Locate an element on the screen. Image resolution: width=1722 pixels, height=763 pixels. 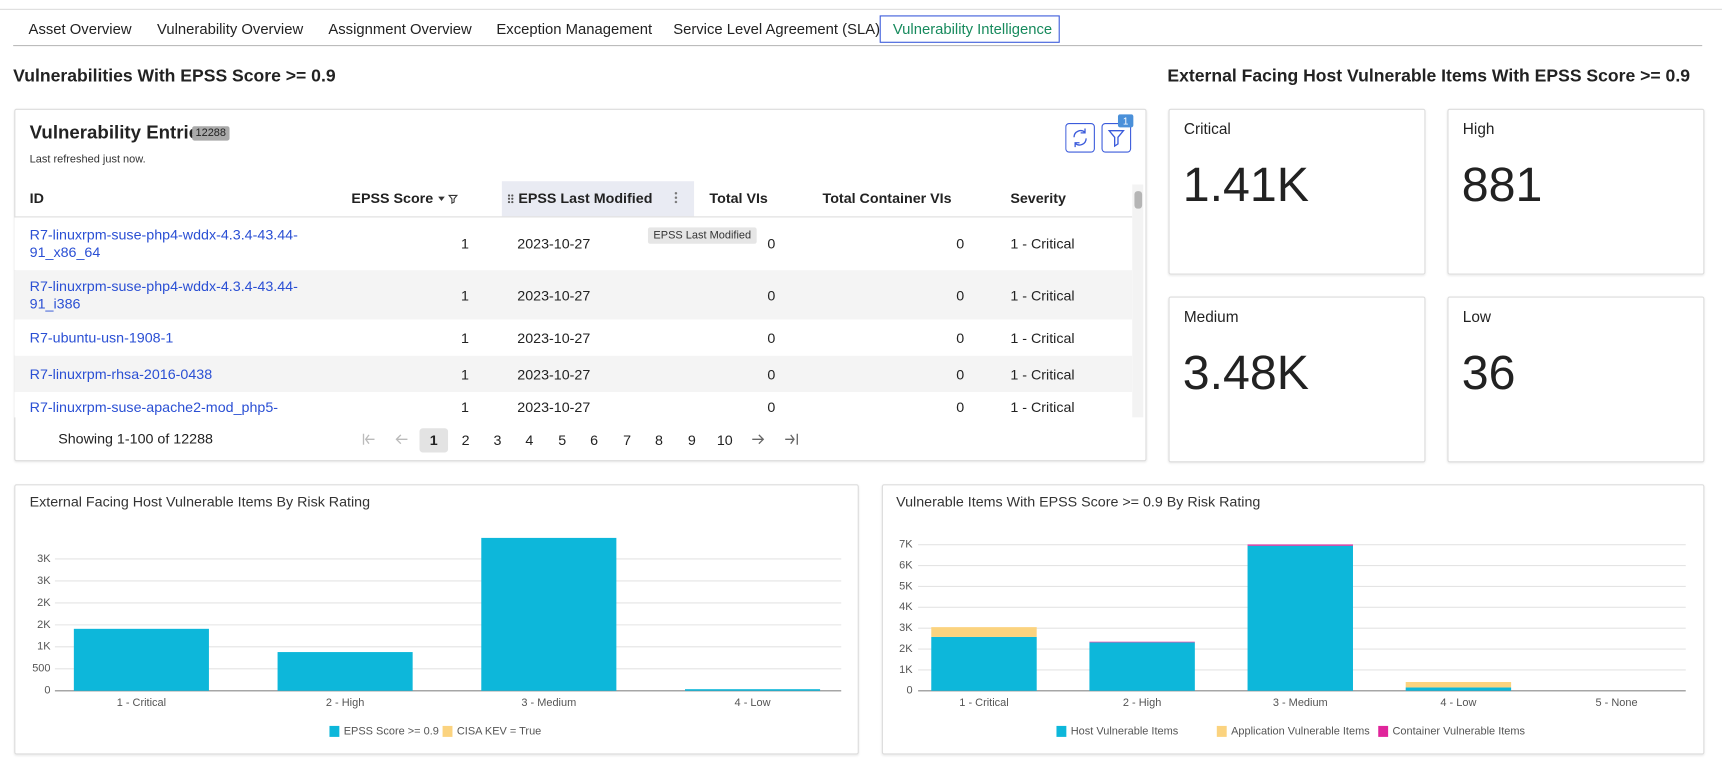
tab: Vulnerability Intelligence is located at coordinates (972, 29).